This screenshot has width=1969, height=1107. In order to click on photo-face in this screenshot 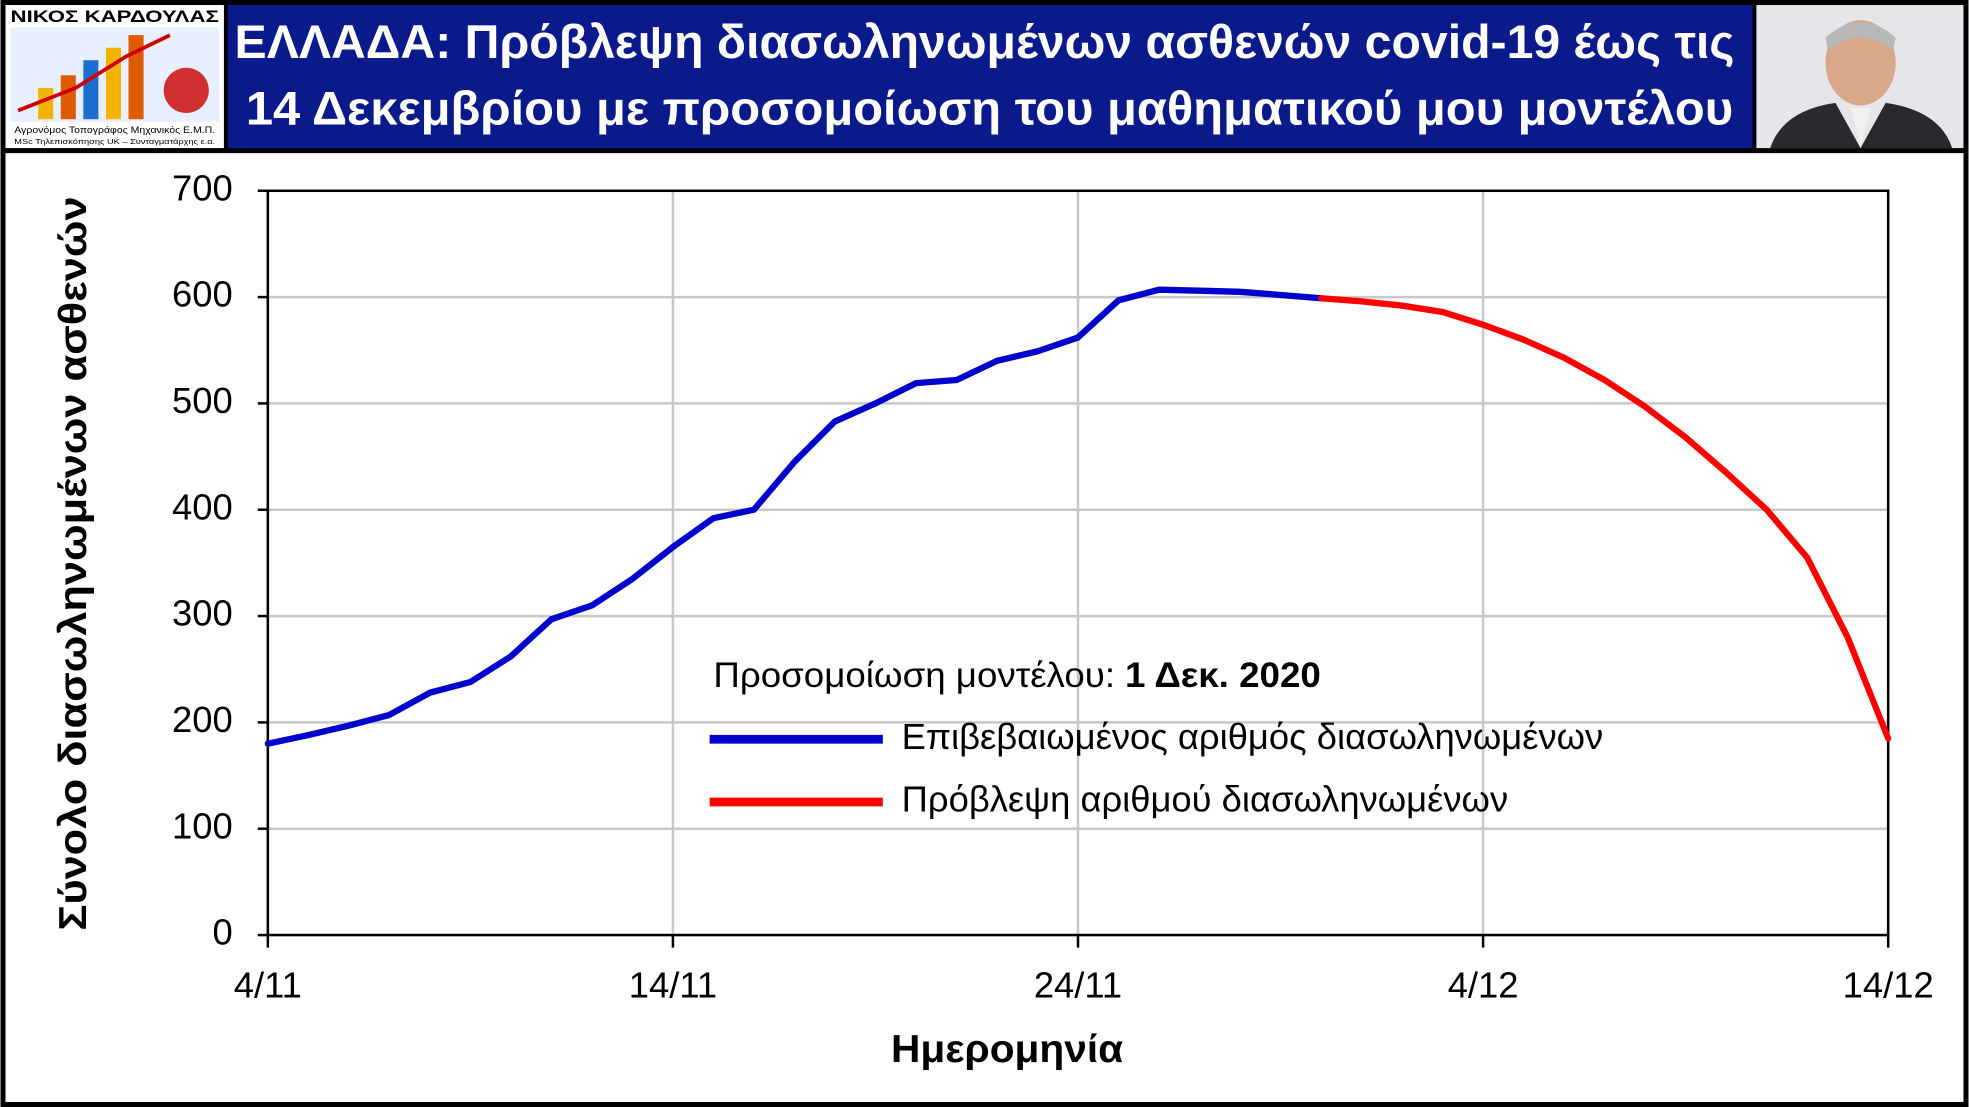, I will do `click(1860, 63)`.